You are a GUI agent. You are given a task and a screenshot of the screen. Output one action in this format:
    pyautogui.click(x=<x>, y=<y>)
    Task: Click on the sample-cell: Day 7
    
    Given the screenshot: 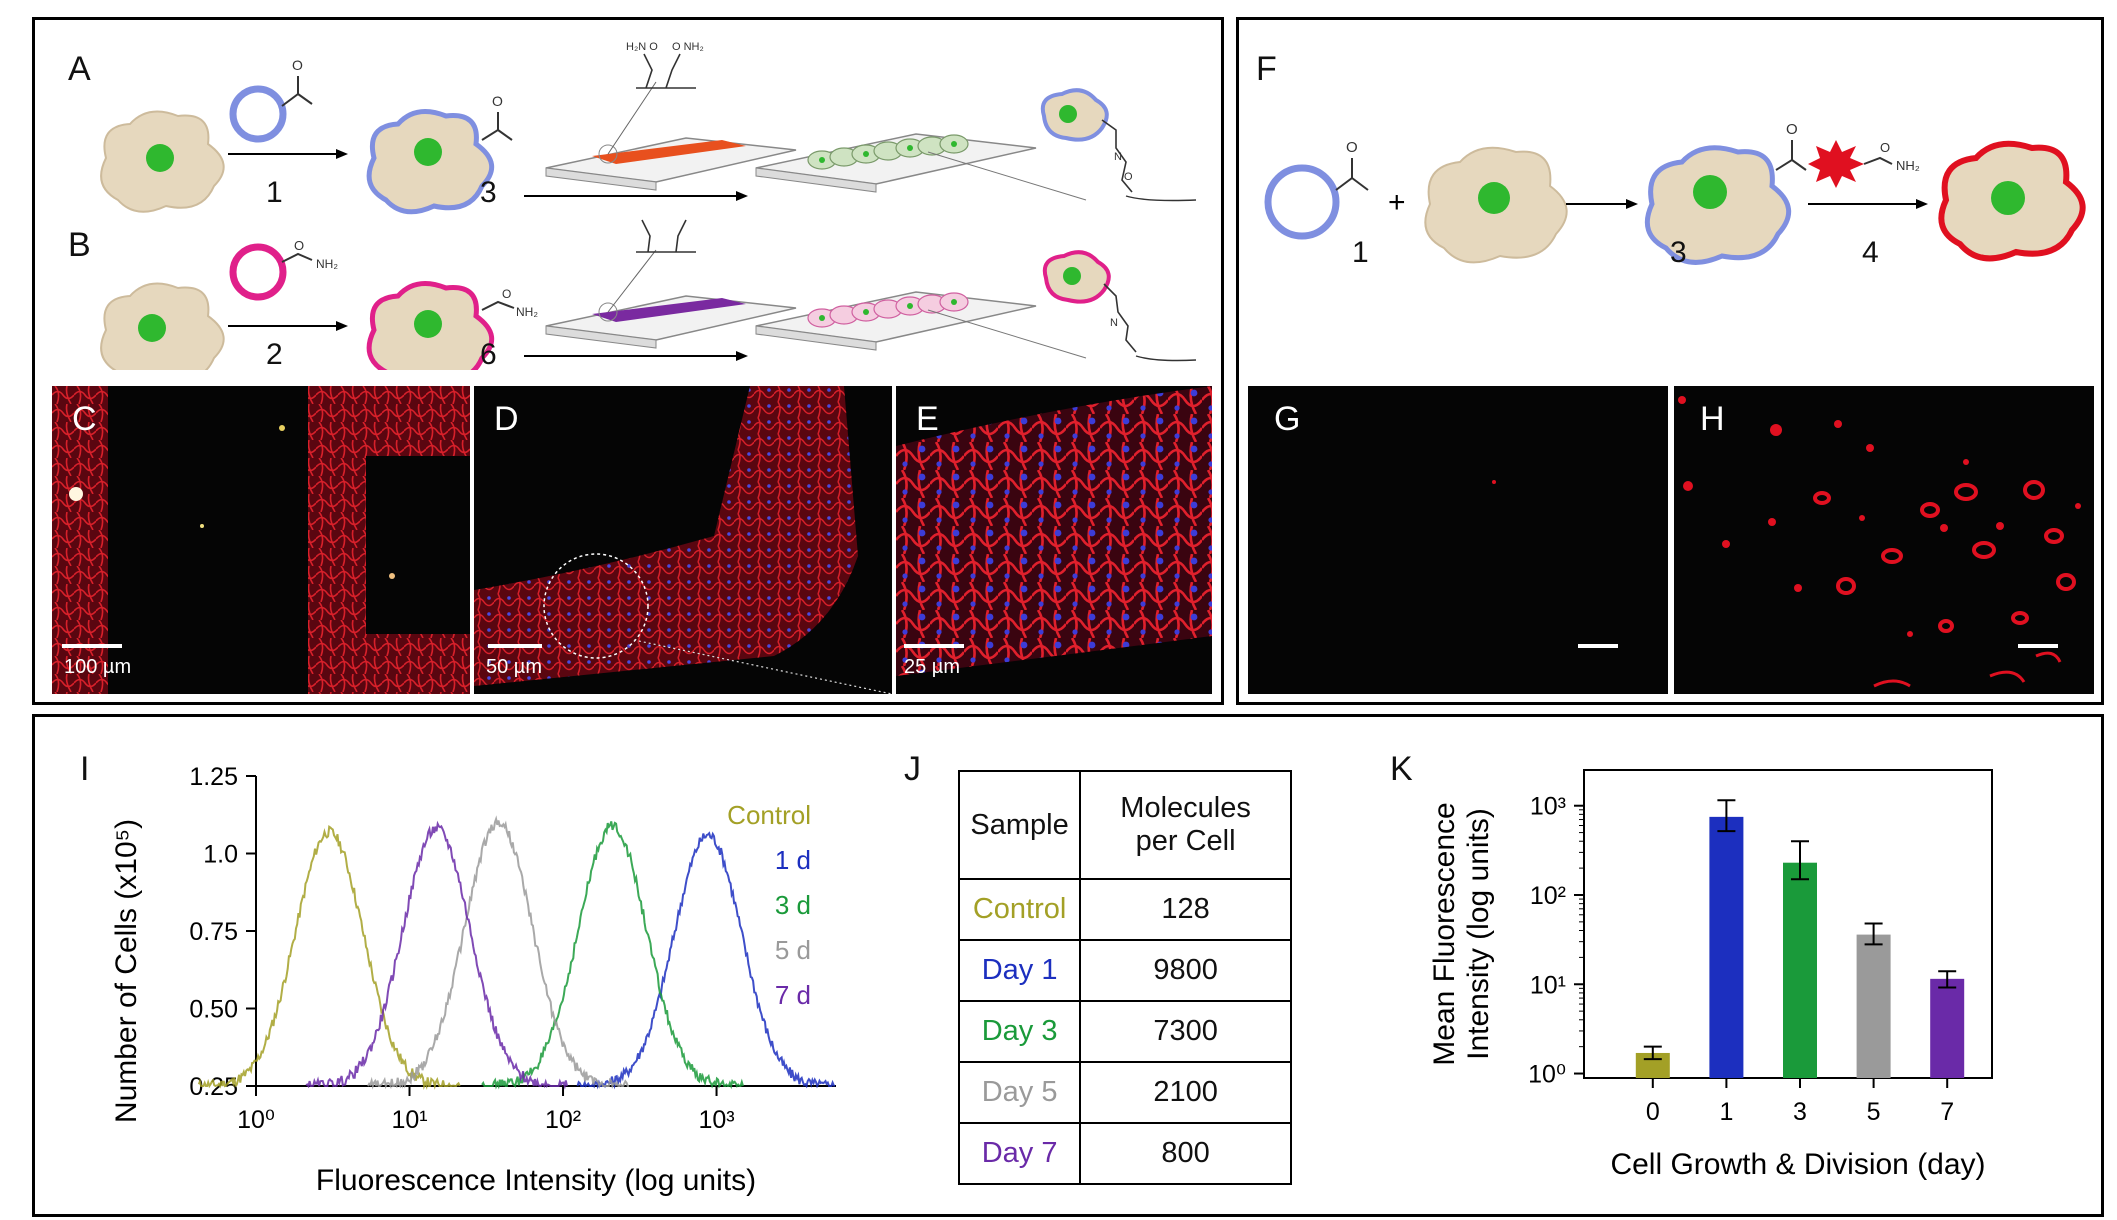 What is the action you would take?
    pyautogui.click(x=1019, y=1153)
    